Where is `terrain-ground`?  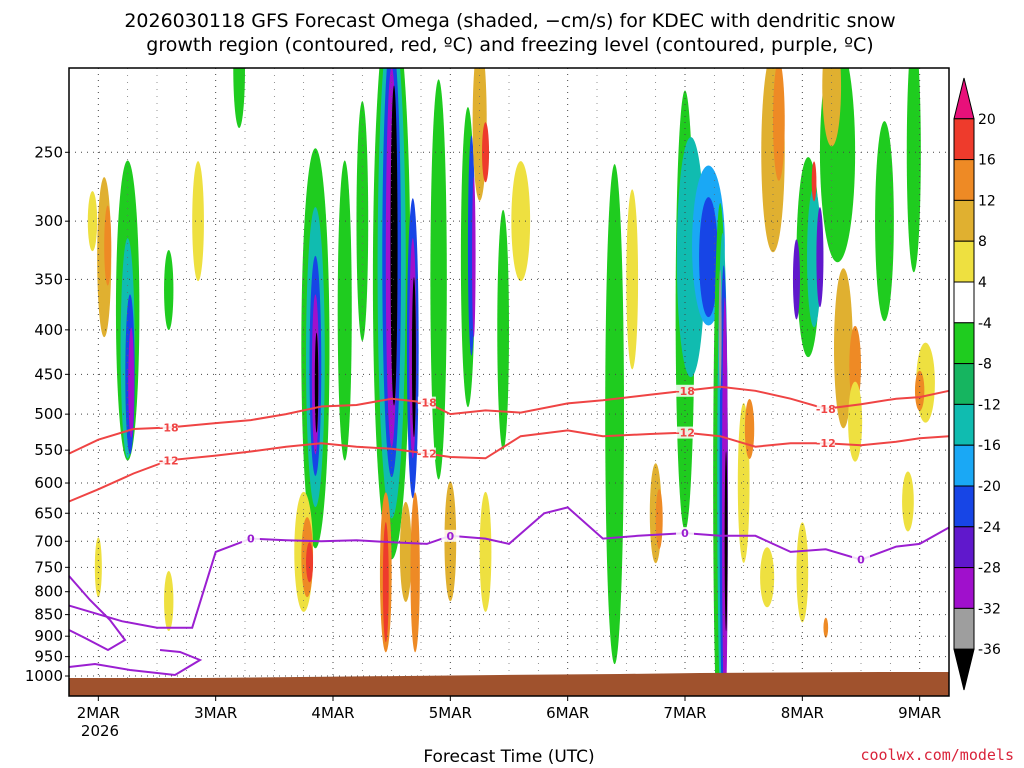 terrain-ground is located at coordinates (509, 684).